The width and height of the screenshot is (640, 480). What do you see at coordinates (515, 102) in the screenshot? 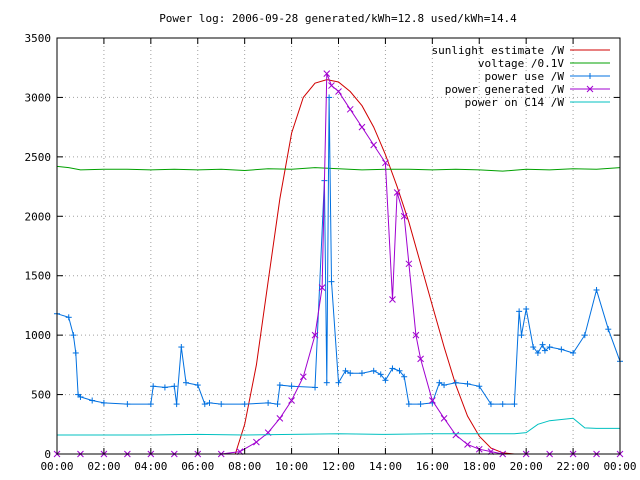
I see `legend-label: power on C14 /W` at bounding box center [515, 102].